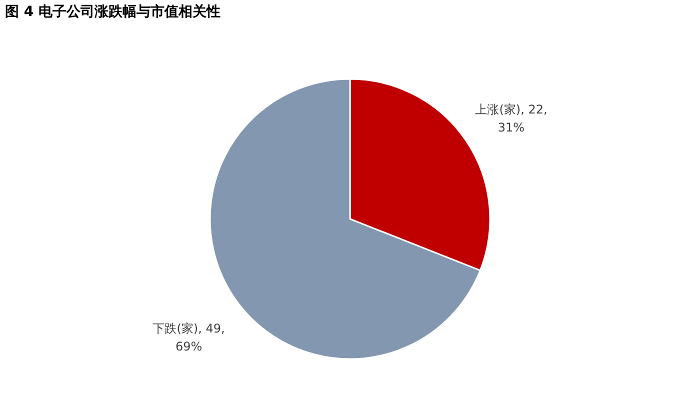 This screenshot has width=700, height=420. I want to click on slice-label: 上涨(家), 22, 31%, so click(511, 118).